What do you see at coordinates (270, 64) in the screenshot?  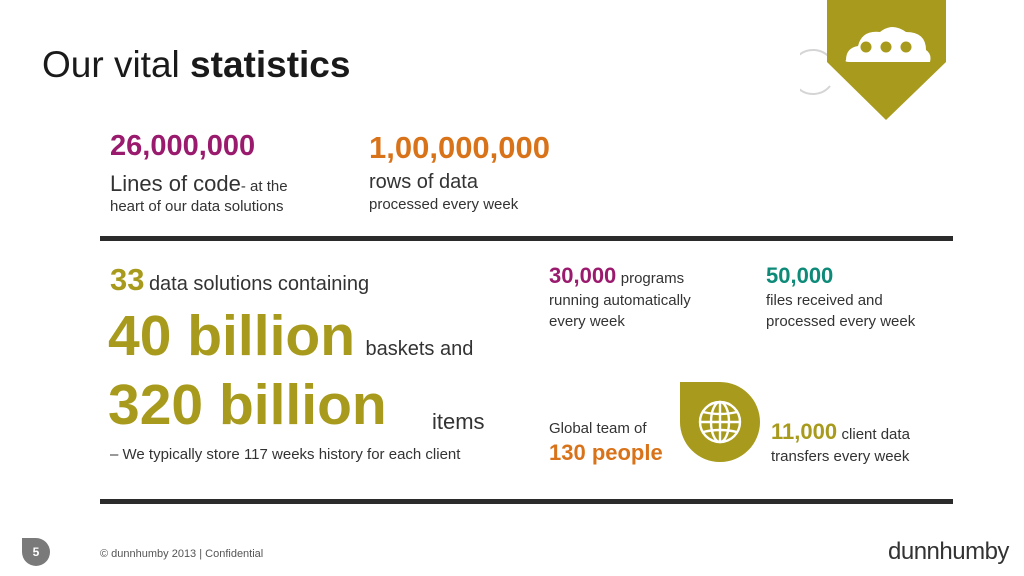 I see `title-bold: statistics` at bounding box center [270, 64].